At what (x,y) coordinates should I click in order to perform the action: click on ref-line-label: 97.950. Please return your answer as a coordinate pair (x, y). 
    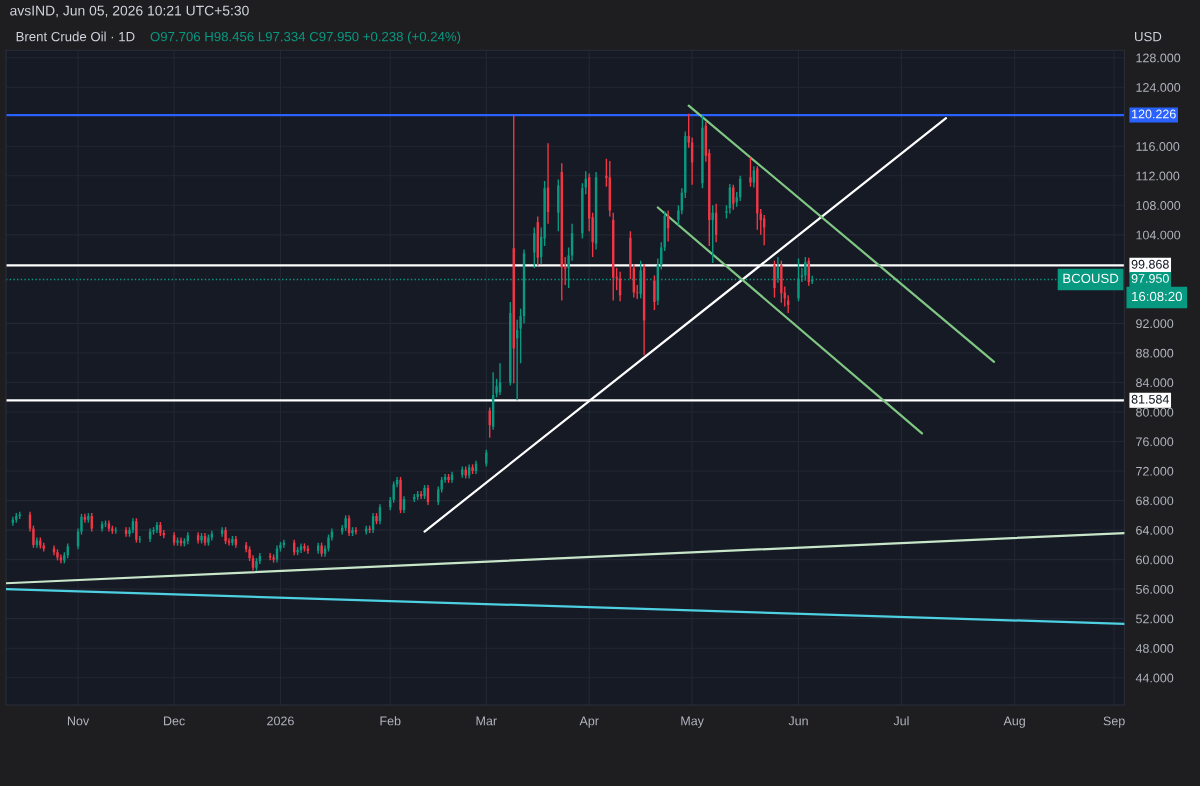
    Looking at the image, I should click on (1150, 278).